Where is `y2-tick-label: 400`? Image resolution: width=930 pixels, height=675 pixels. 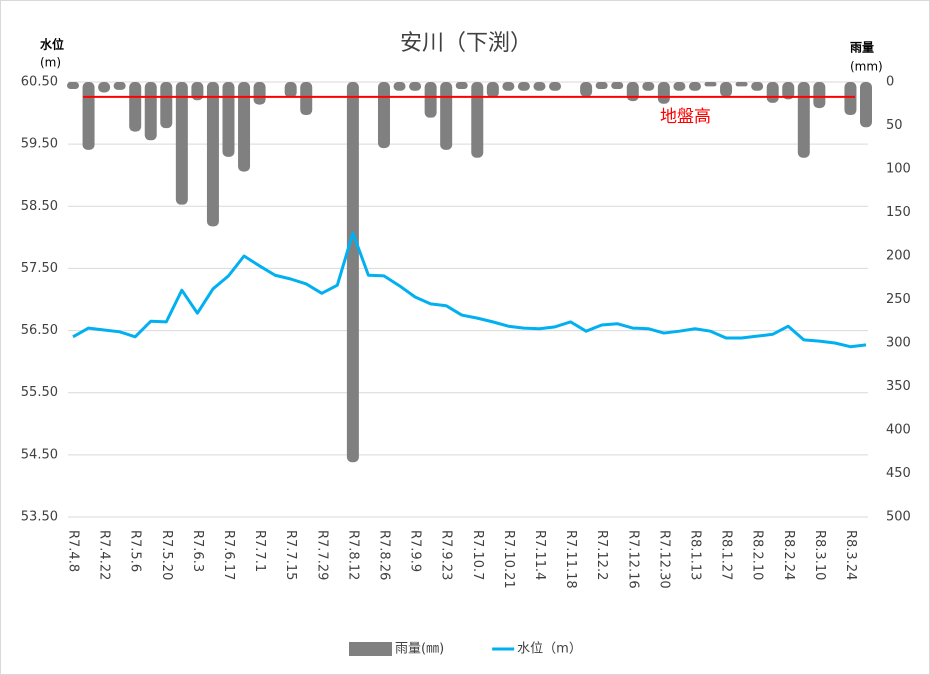 y2-tick-label: 400 is located at coordinates (898, 430).